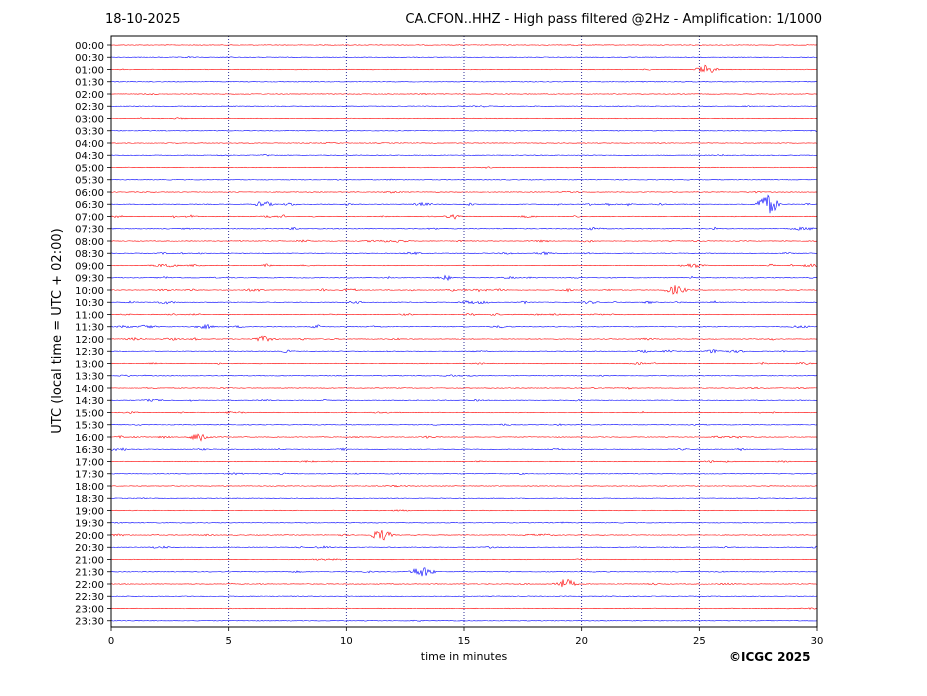 The image size is (927, 696). I want to click on y-tick-label: 10:00, so click(89, 291).